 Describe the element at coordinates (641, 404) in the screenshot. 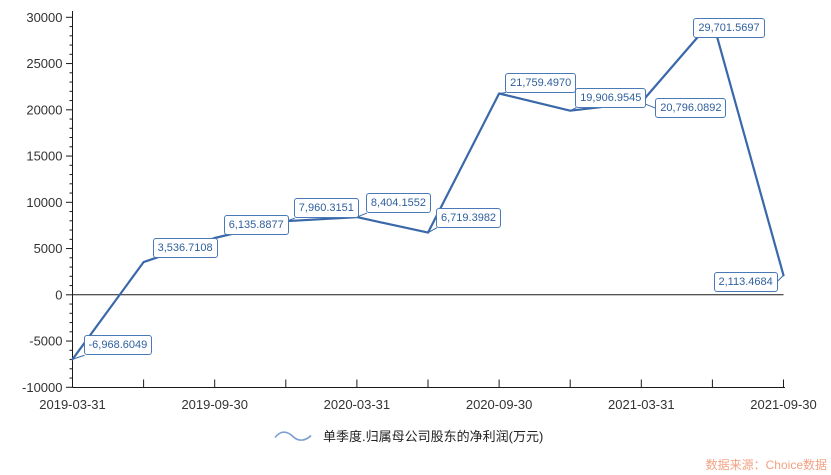

I see `x-axis-tick-label: 2021-03-31` at that location.